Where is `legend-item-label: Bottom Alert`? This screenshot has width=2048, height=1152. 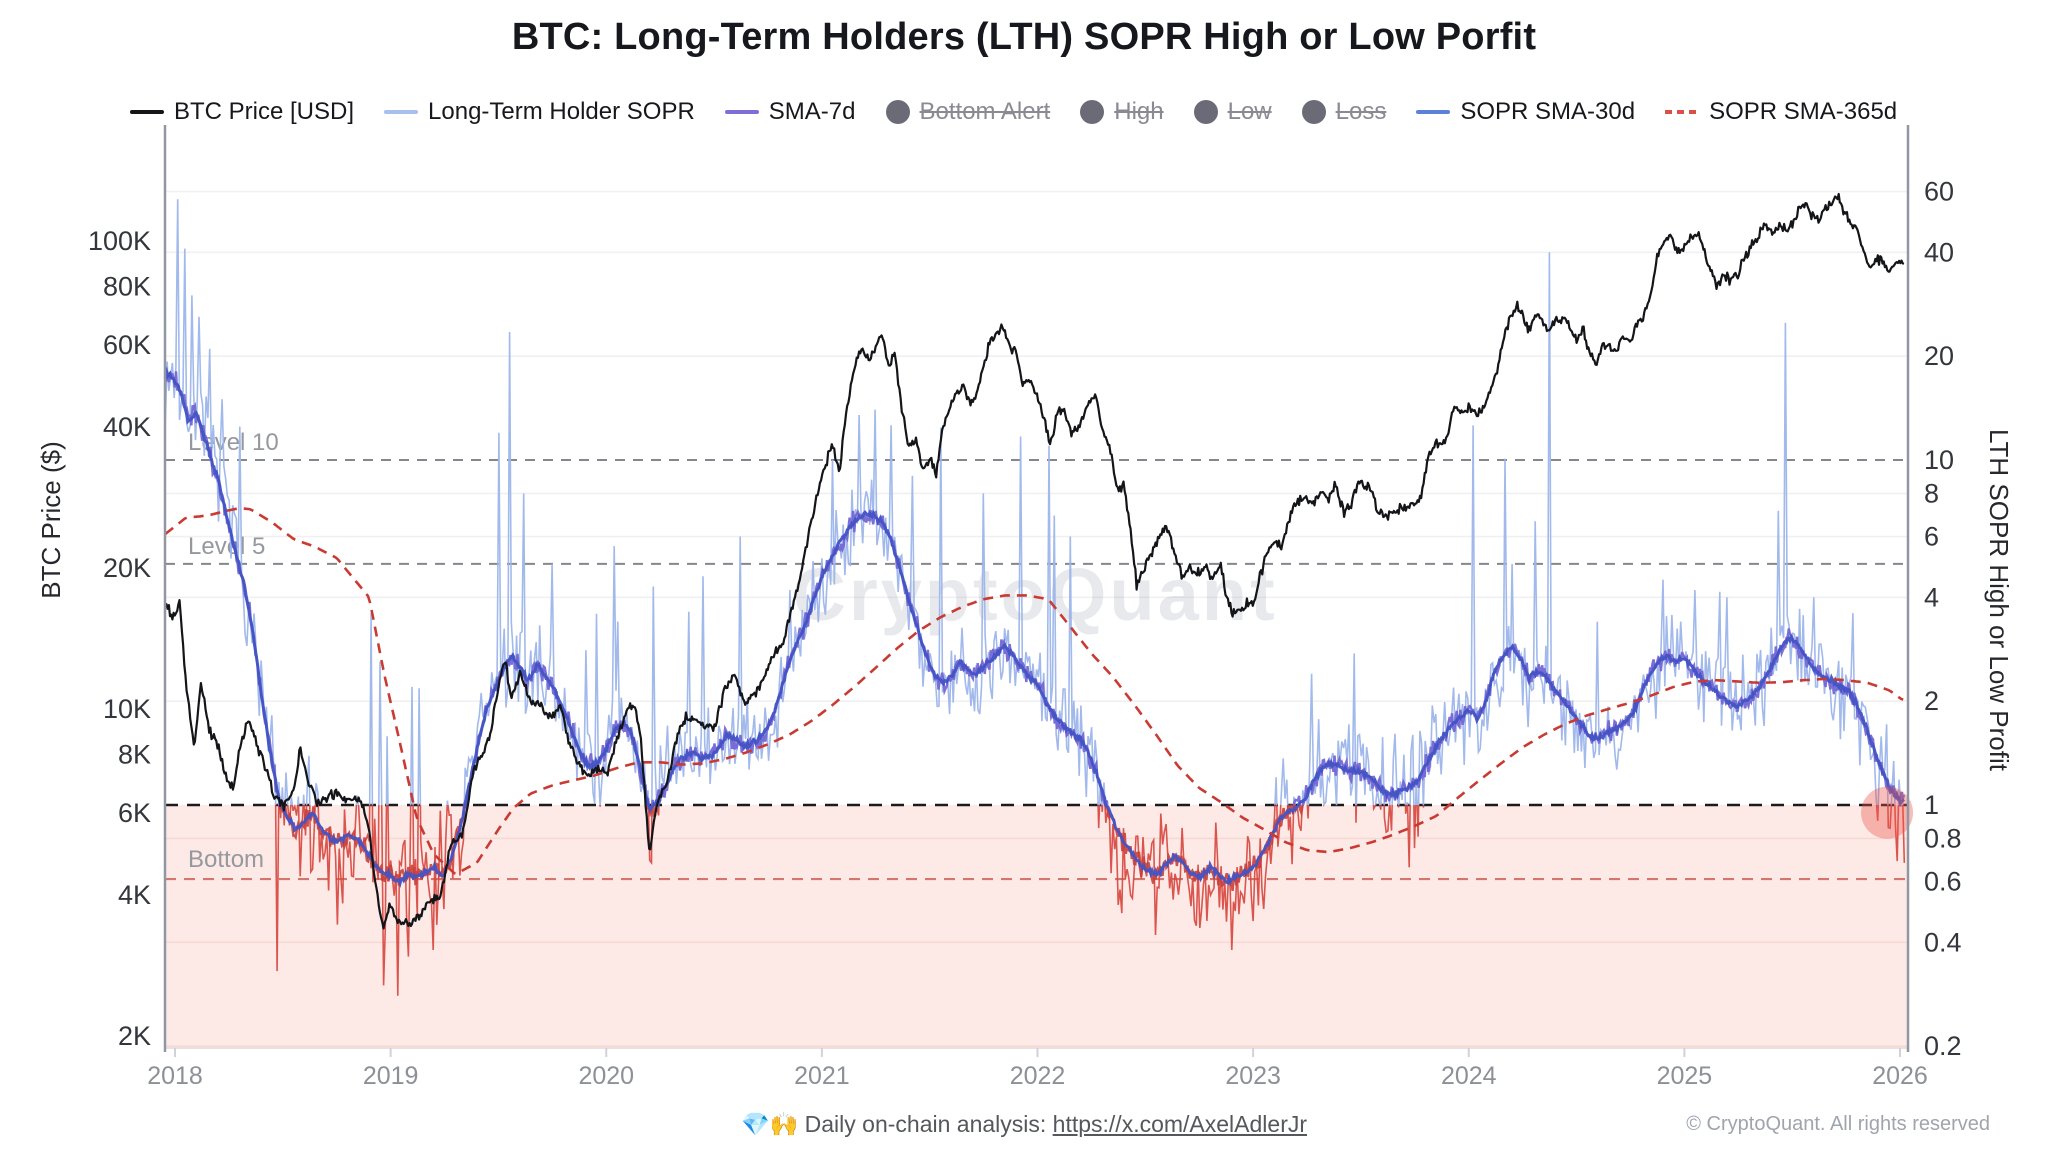 legend-item-label: Bottom Alert is located at coordinates (985, 111).